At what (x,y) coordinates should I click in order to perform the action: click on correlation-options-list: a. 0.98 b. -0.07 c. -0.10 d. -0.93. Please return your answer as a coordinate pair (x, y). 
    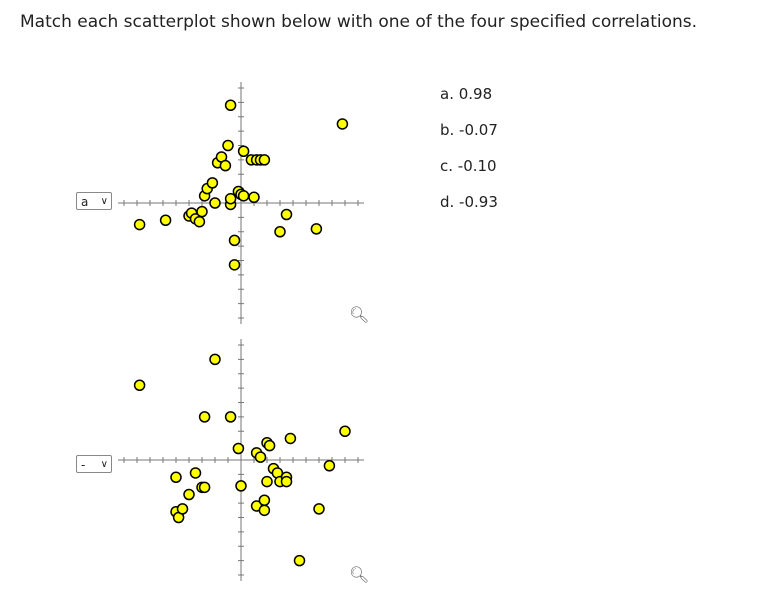
    Looking at the image, I should click on (469, 157).